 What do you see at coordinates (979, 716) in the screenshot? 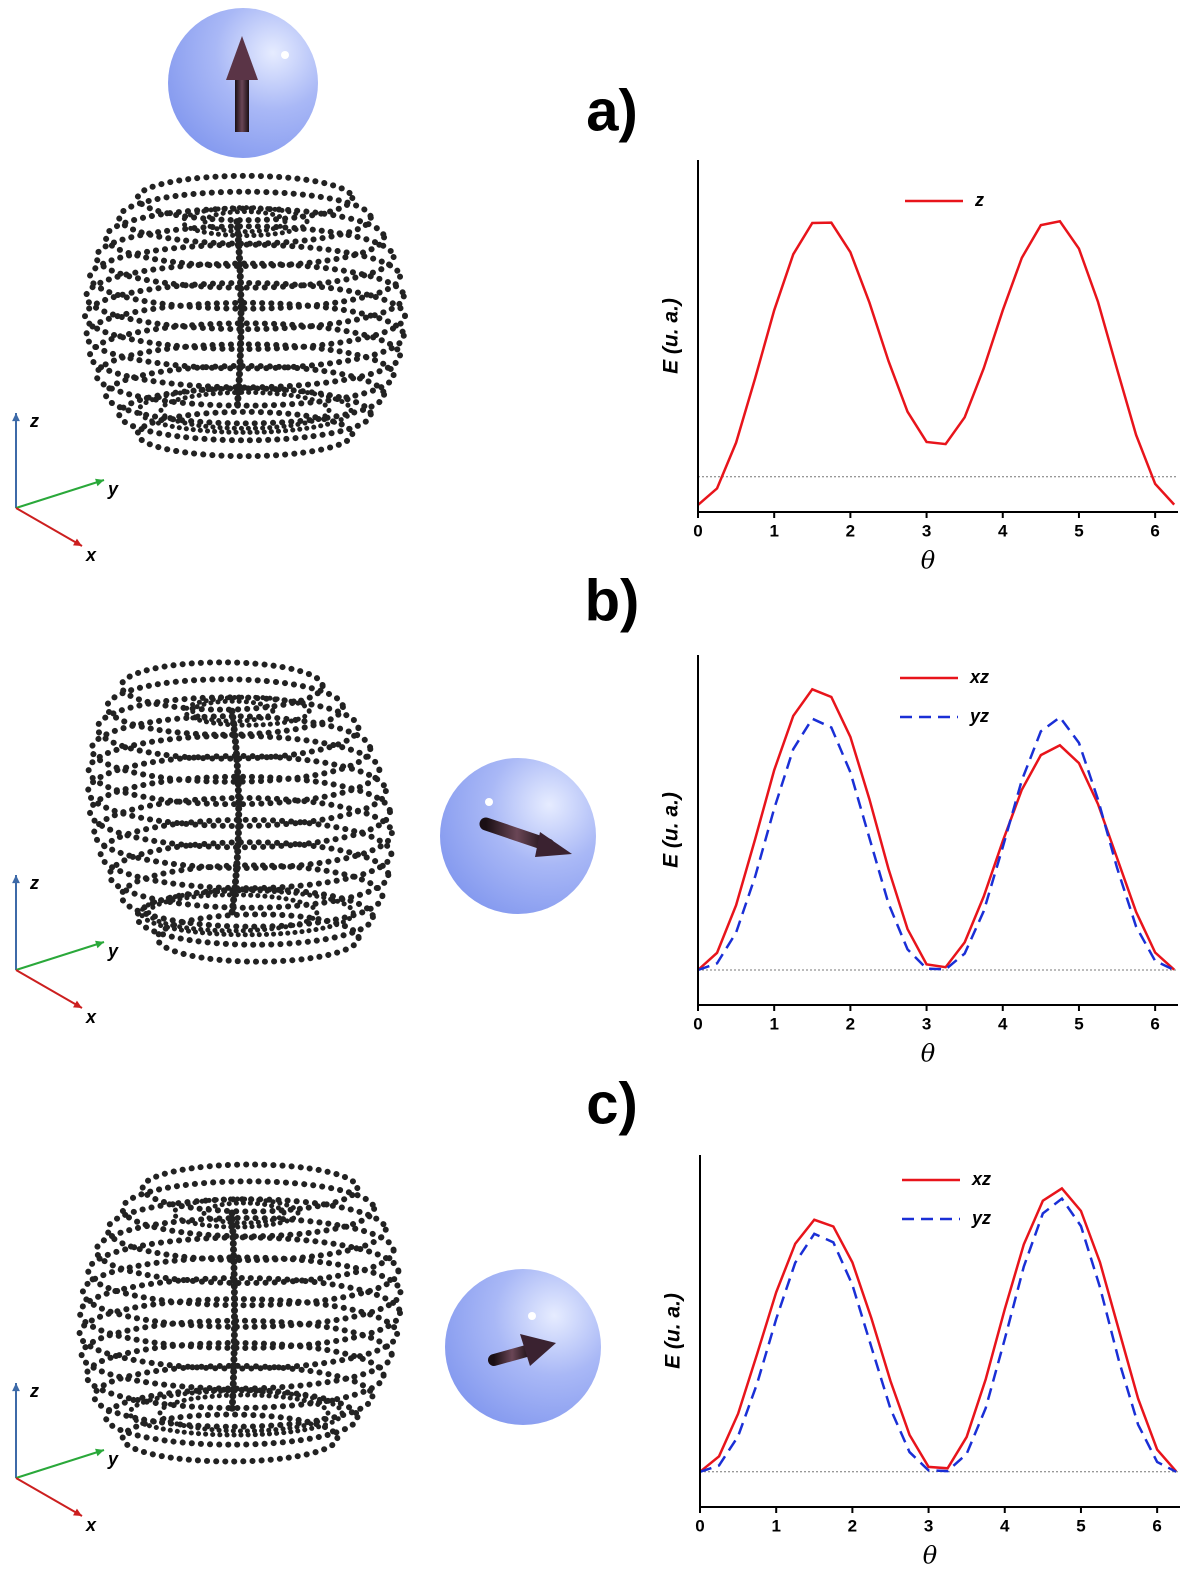
I see `legend-label: yz` at bounding box center [979, 716].